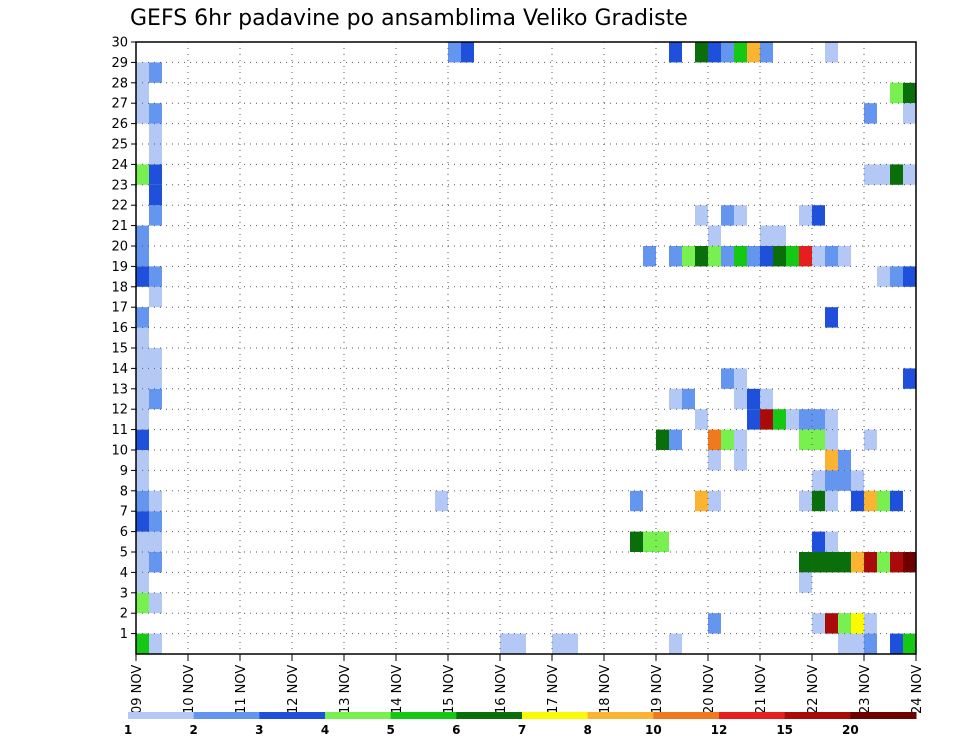  What do you see at coordinates (124, 573) in the screenshot?
I see `y-tick-label: 4` at bounding box center [124, 573].